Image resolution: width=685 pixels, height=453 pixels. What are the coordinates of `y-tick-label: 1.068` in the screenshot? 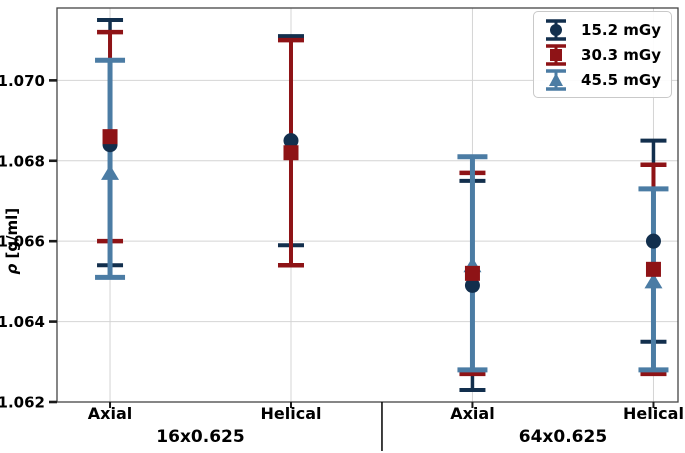 It's located at (22, 161).